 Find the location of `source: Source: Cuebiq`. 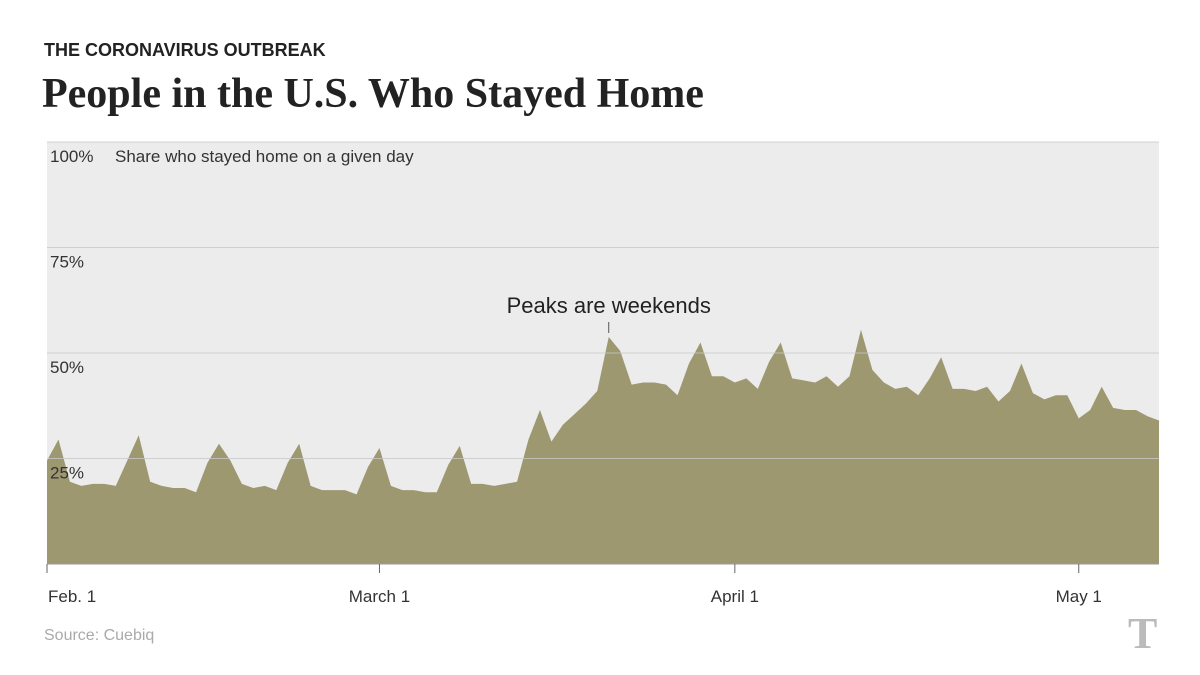

source: Source: Cuebiq is located at coordinates (99, 635).